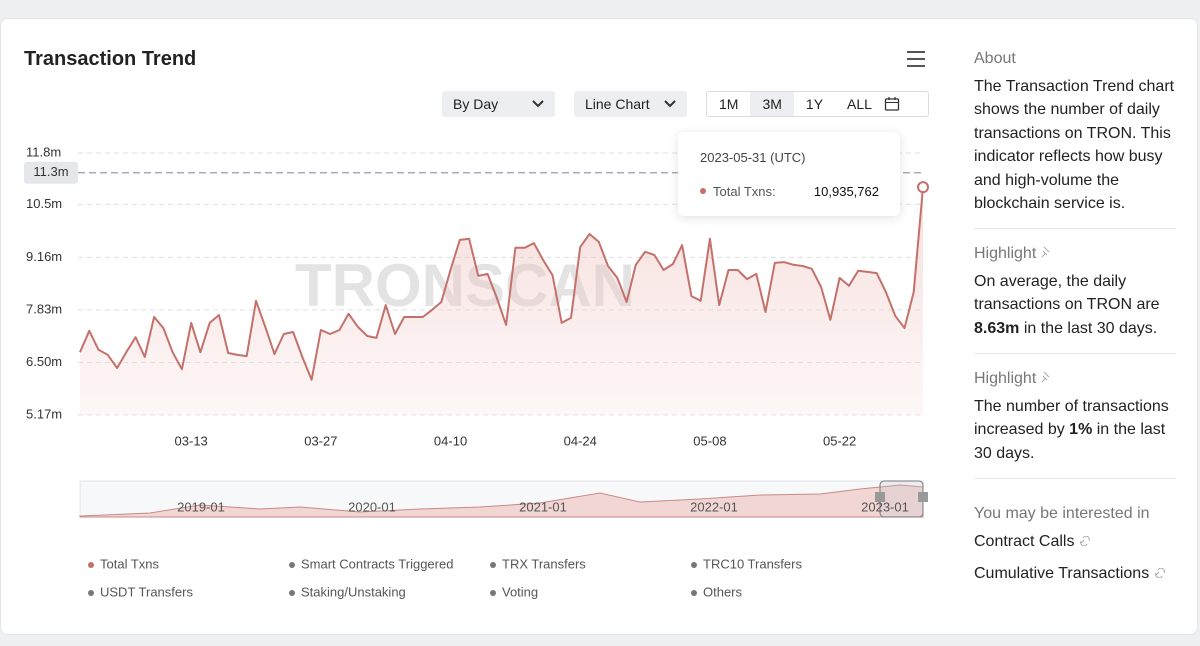 This screenshot has width=1200, height=646. Describe the element at coordinates (580, 440) in the screenshot. I see `x-tick-label: 04-24` at that location.